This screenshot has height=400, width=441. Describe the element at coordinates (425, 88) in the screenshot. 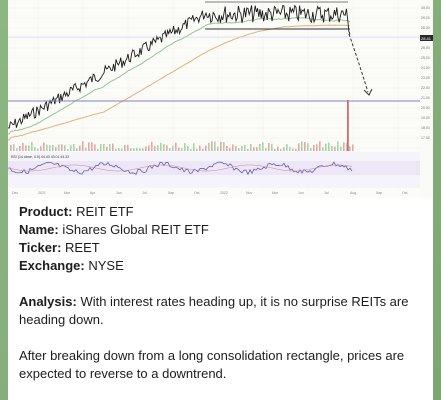

I see `price-tick-label: 22.00` at that location.